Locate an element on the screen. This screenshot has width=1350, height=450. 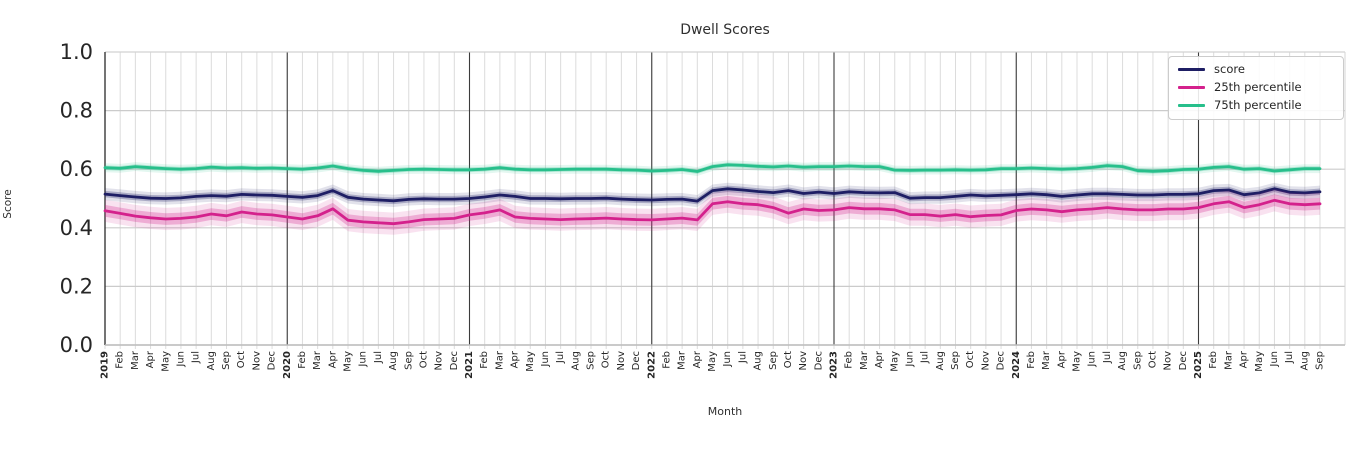
y-tick-label: 0.8 is located at coordinates (76, 111).